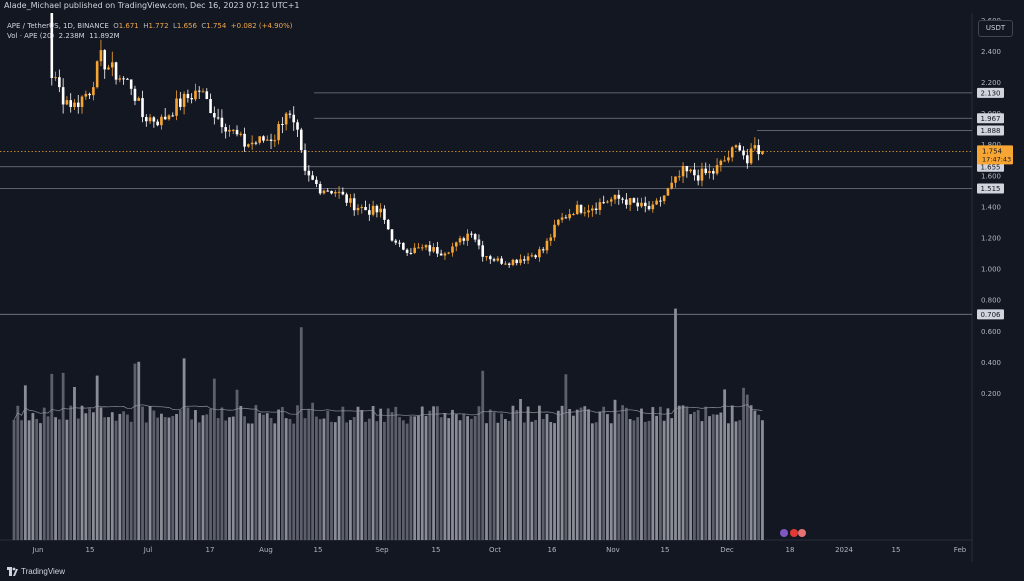  Describe the element at coordinates (36, 571) in the screenshot. I see `tradingview-logo: TradingView` at that location.